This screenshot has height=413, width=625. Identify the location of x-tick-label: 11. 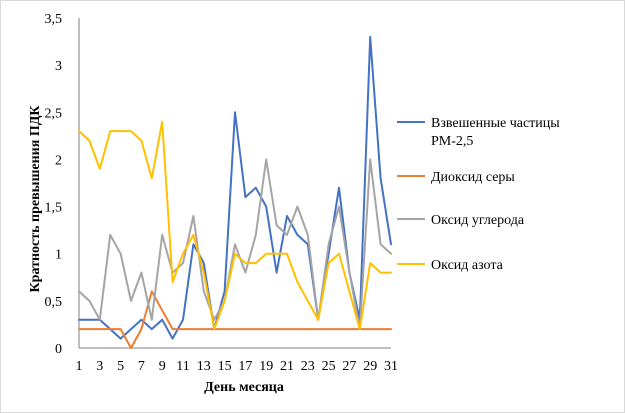
(182, 366).